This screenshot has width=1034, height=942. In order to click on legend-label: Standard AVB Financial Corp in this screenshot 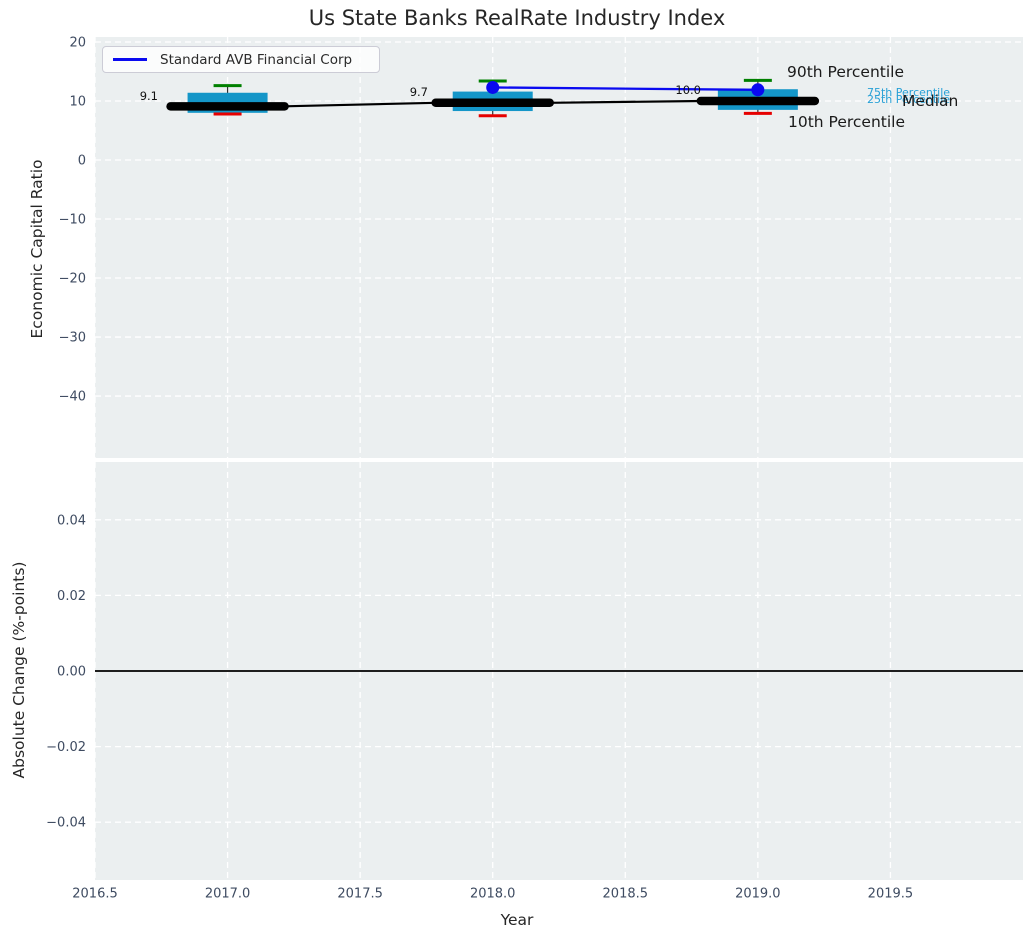, I will do `click(256, 59)`.